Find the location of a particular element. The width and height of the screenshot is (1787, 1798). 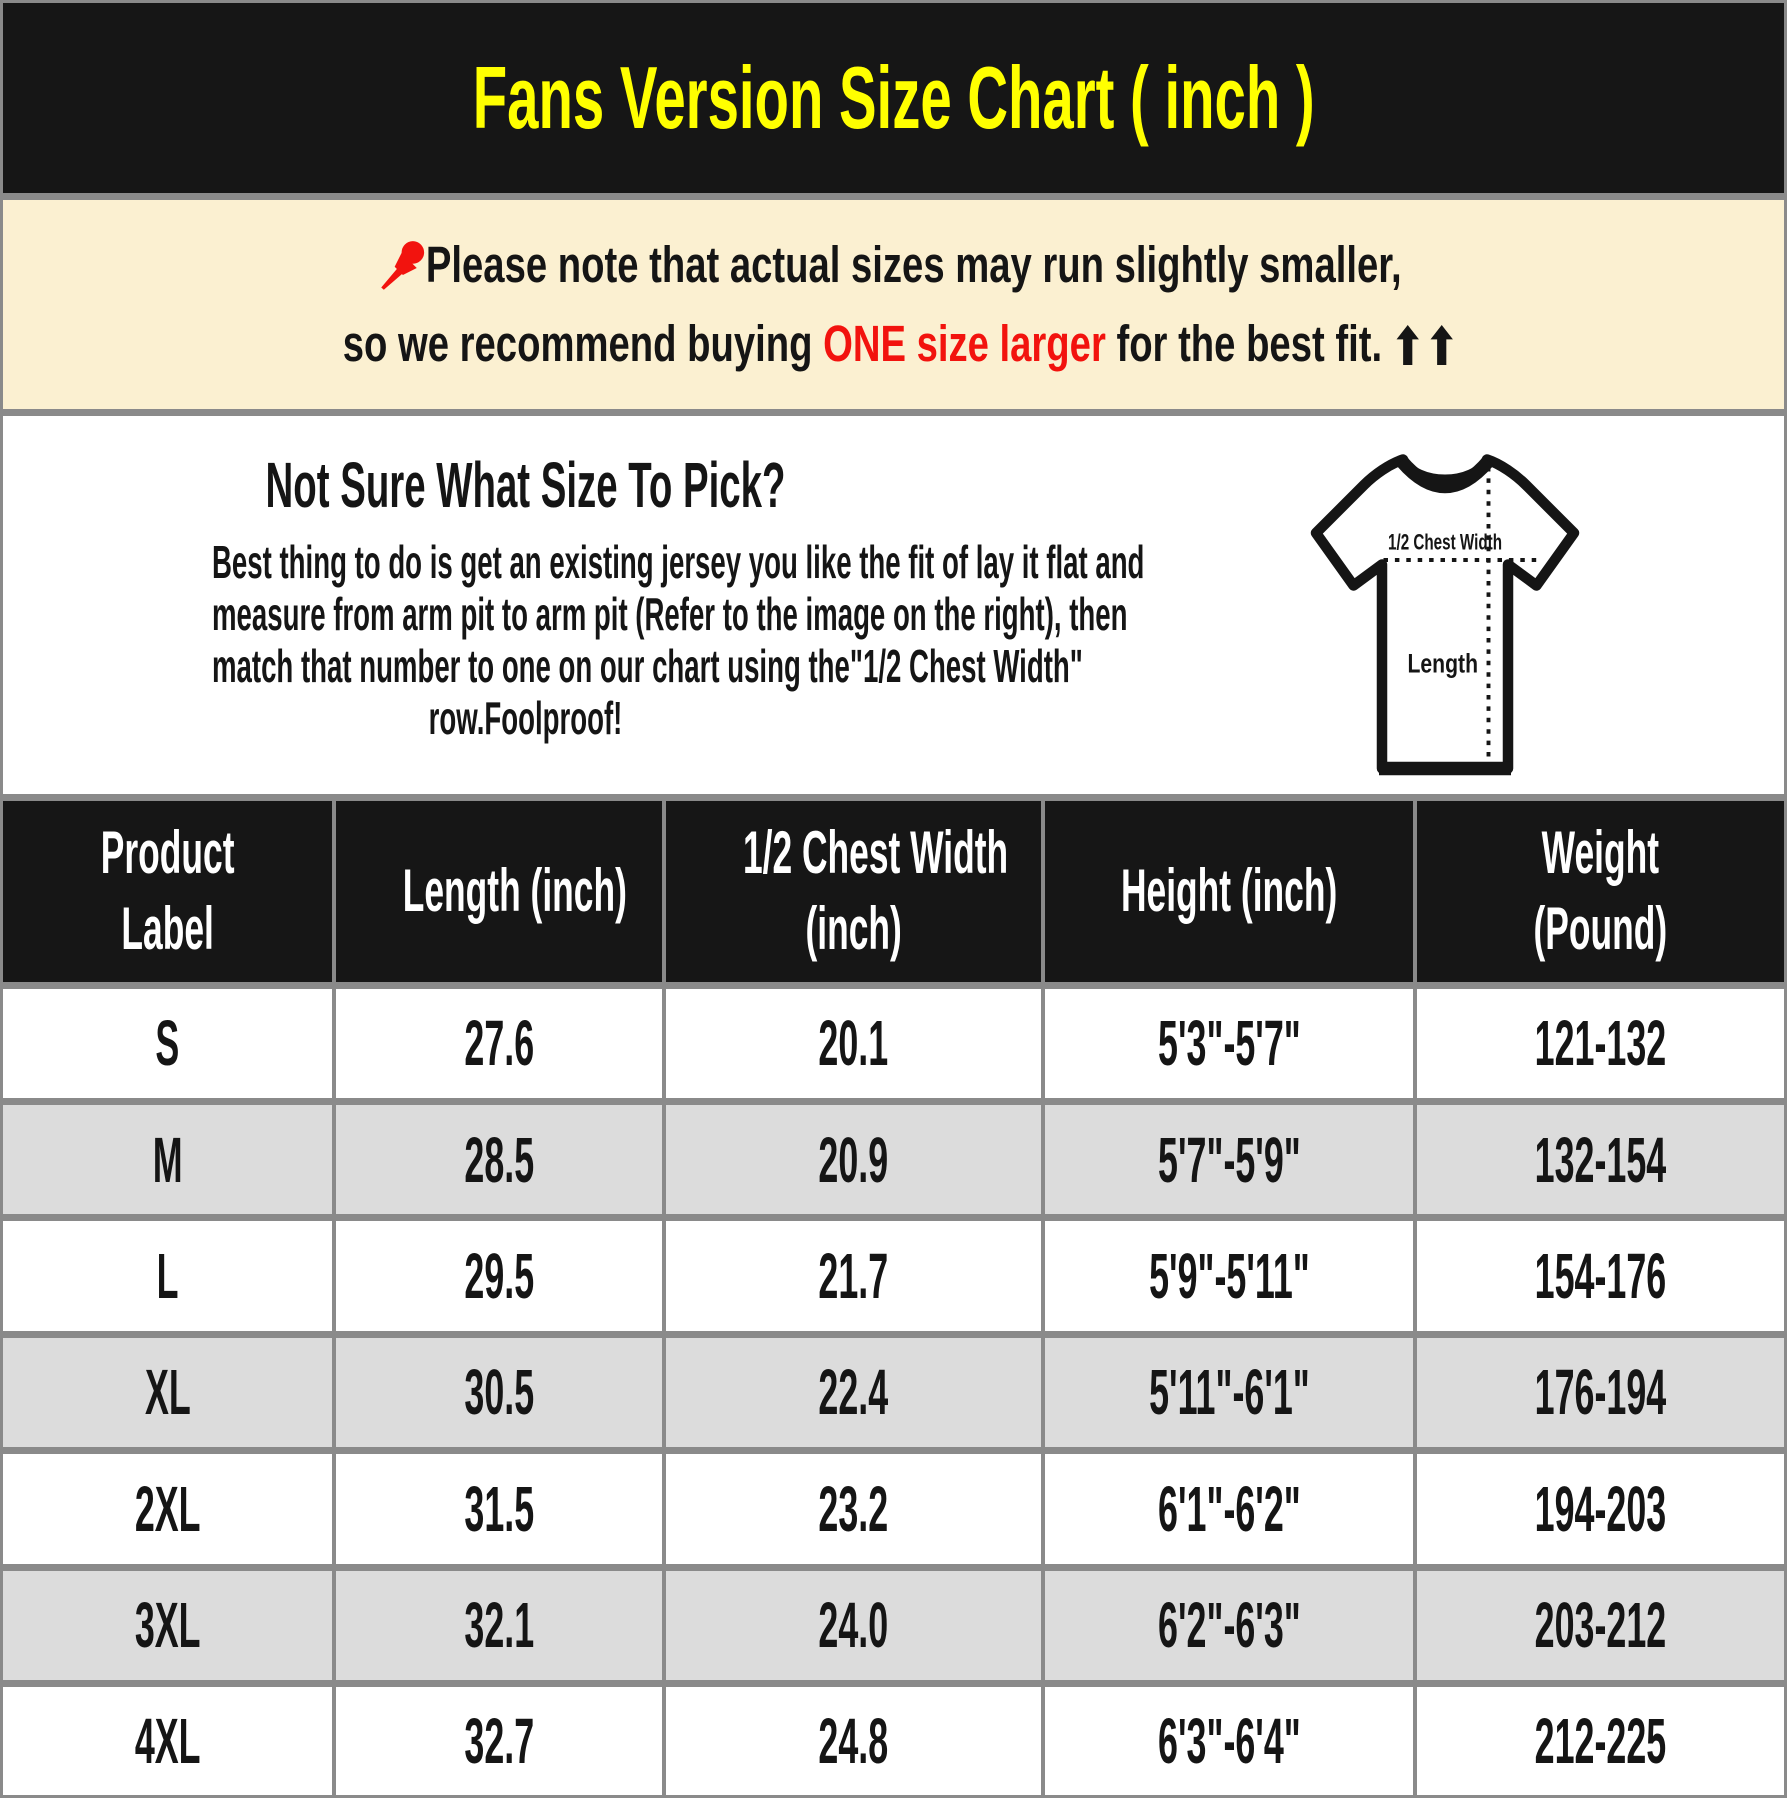

height-value: 5'11"-6'1" is located at coordinates (1229, 1392).